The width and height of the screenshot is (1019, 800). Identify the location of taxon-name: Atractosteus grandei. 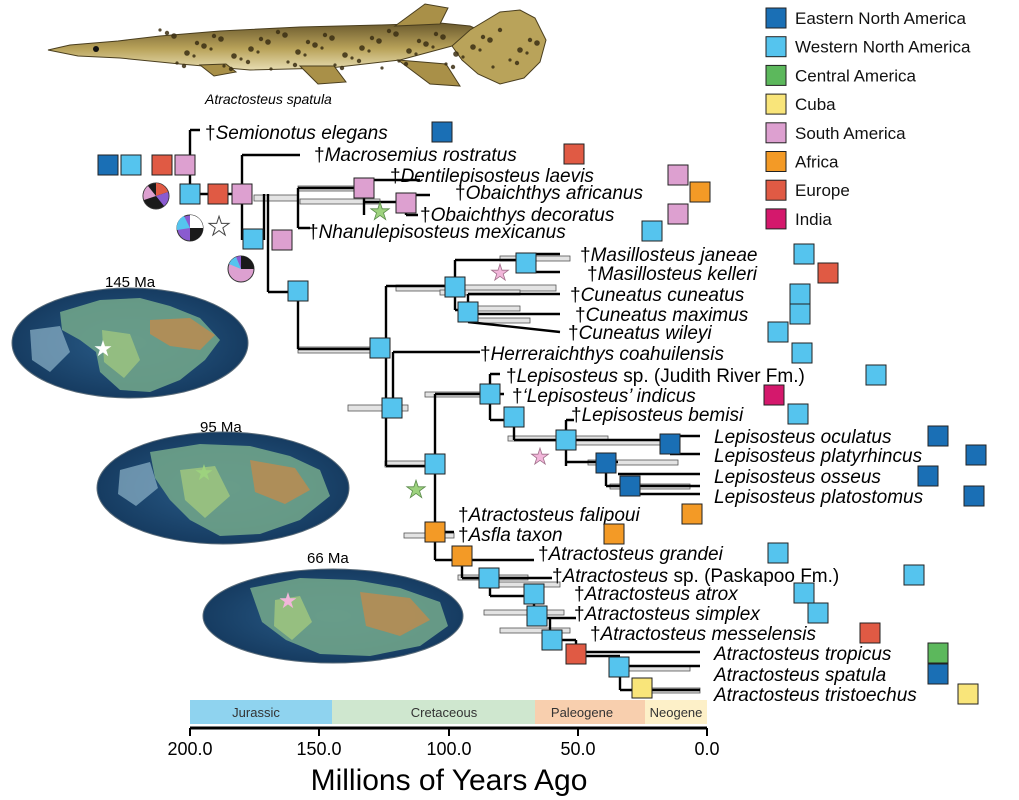
(636, 554).